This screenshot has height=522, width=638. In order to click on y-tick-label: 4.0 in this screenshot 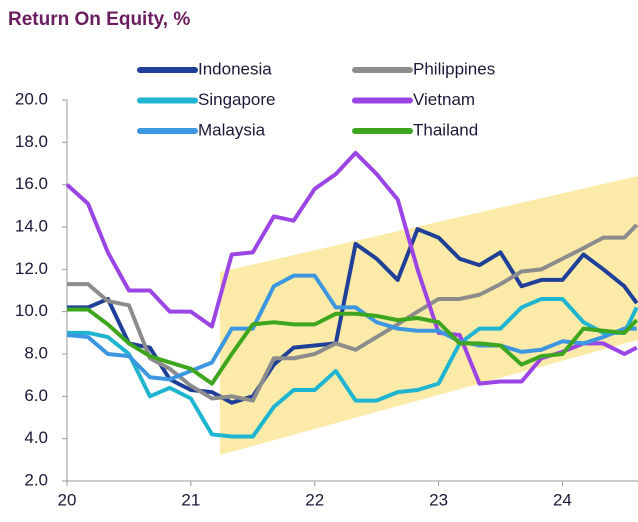, I will do `click(36, 437)`.